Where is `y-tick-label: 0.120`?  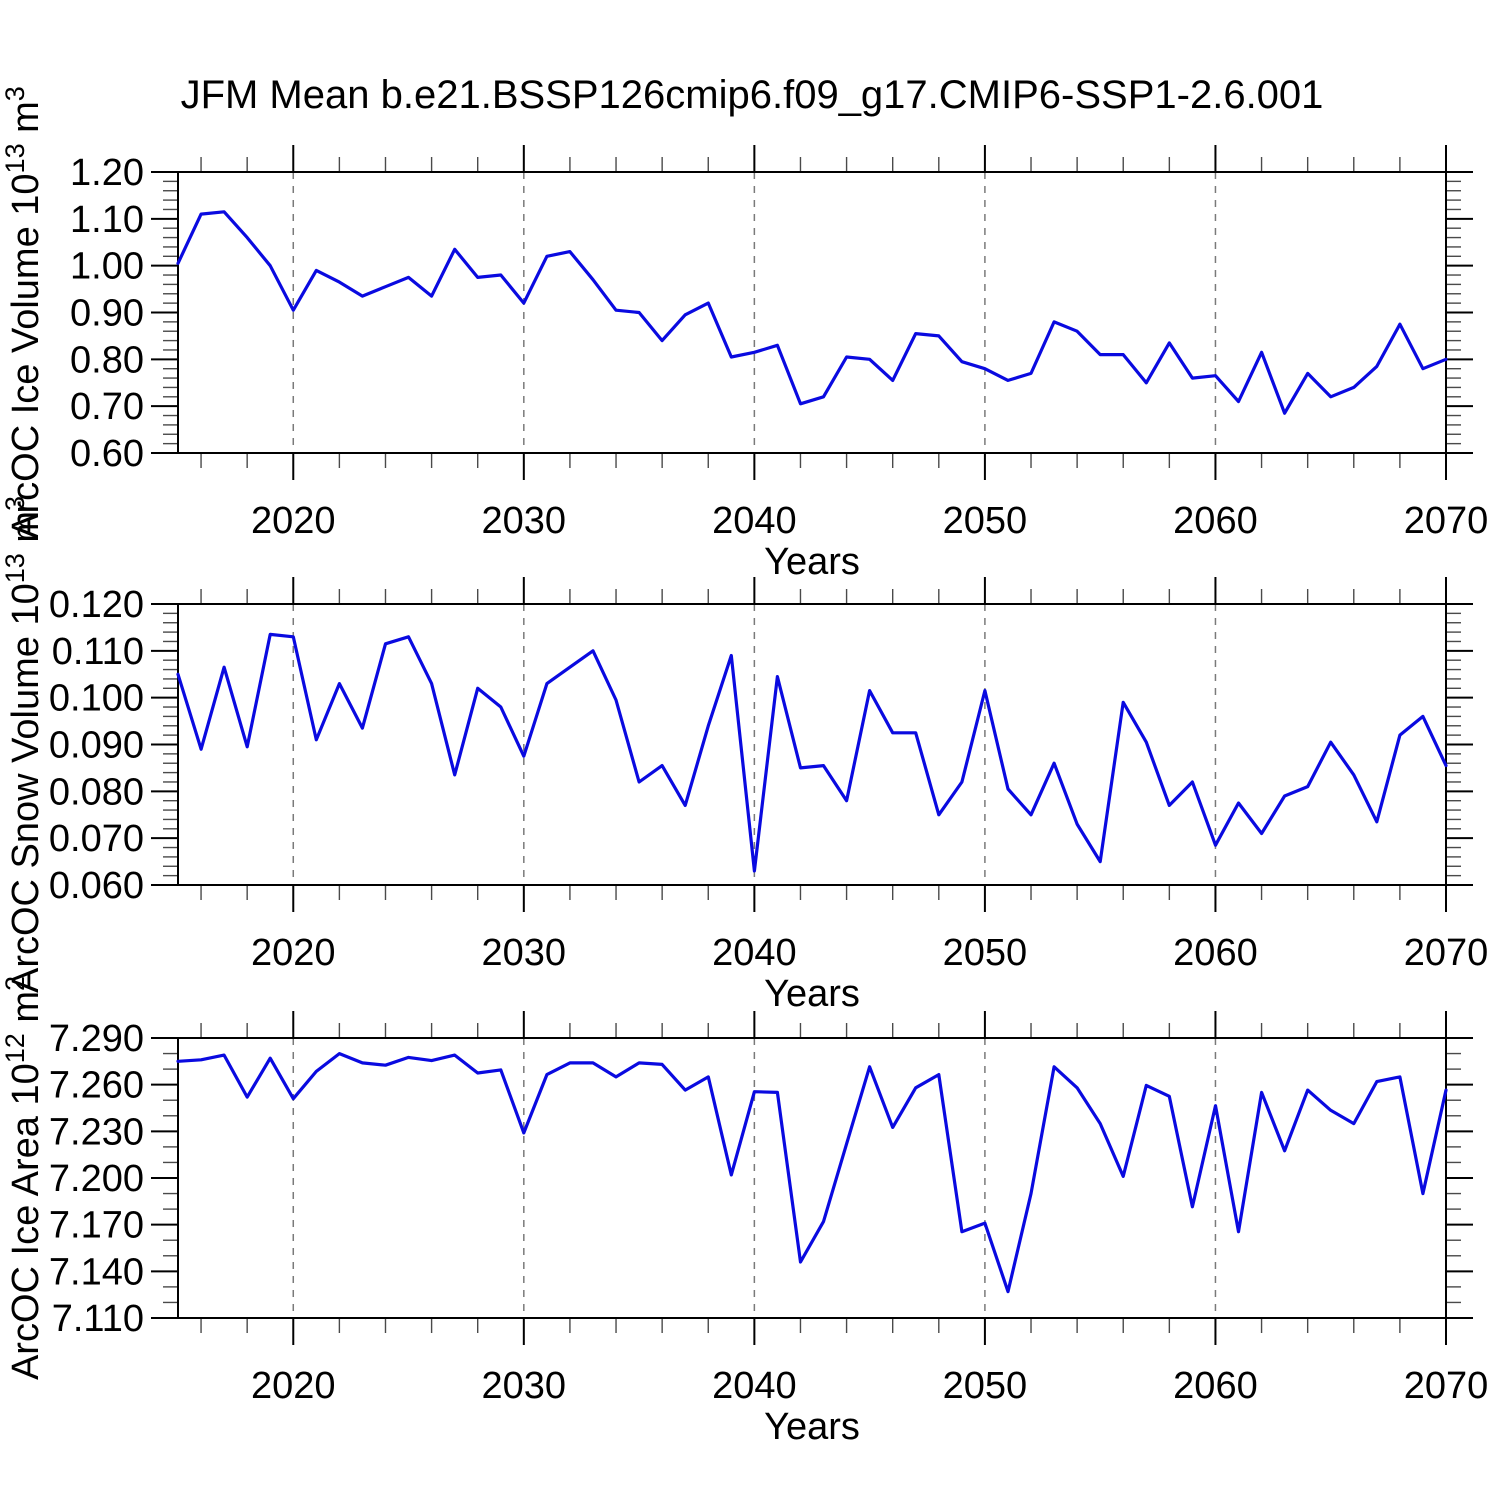 y-tick-label: 0.120 is located at coordinates (96, 605).